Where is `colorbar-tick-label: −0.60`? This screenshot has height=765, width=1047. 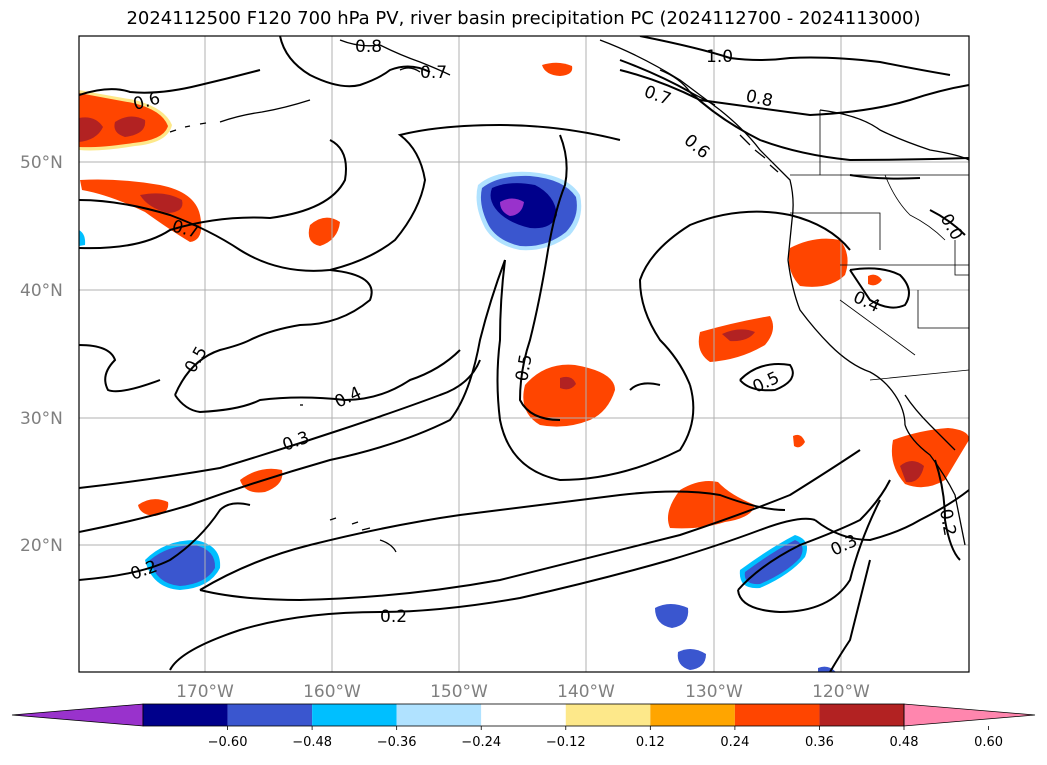
colorbar-tick-label: −0.60 is located at coordinates (228, 742).